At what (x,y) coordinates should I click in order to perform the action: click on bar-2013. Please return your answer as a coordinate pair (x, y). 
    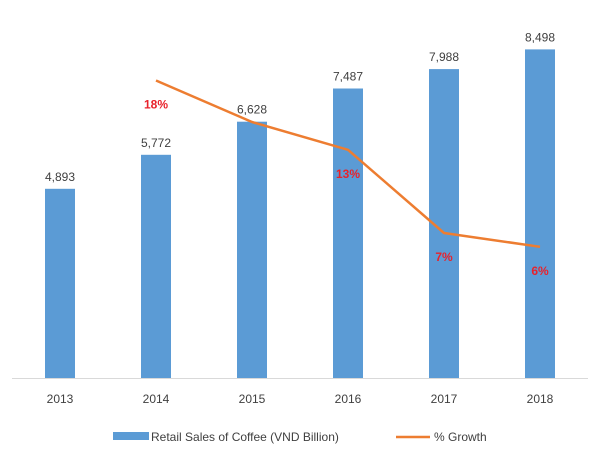
    Looking at the image, I should click on (60, 283).